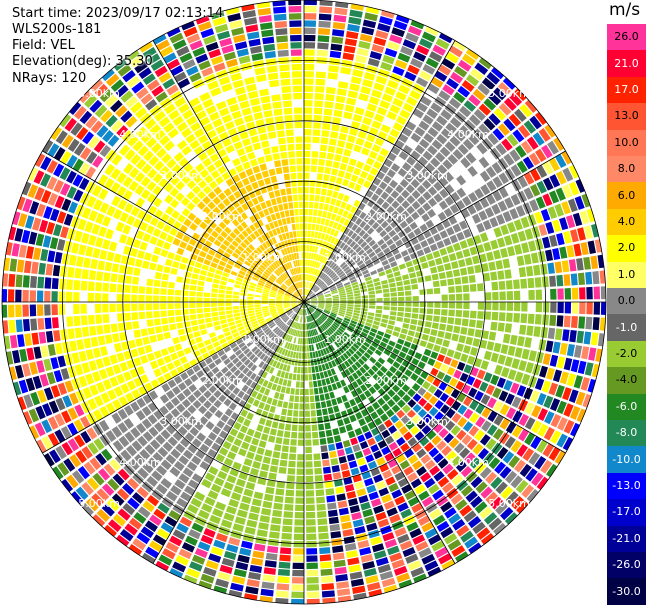 This screenshot has width=647, height=607. Describe the element at coordinates (626, 169) in the screenshot. I see `colorbar-tick-label: 8.0` at that location.